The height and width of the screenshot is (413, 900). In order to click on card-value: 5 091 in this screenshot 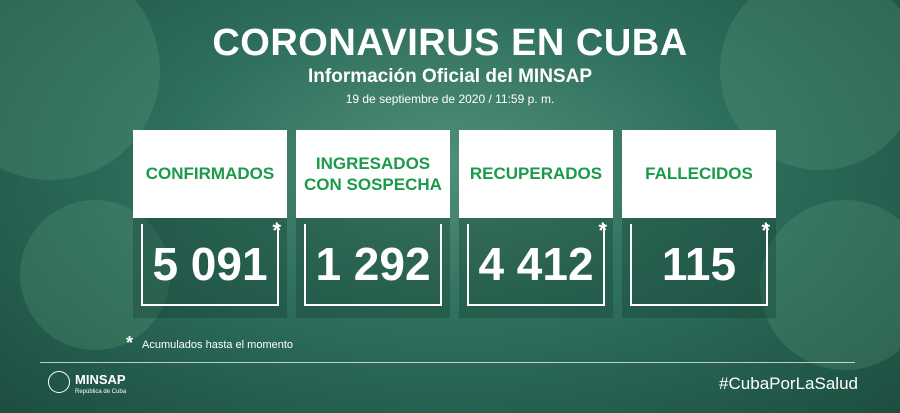, I will do `click(210, 264)`.